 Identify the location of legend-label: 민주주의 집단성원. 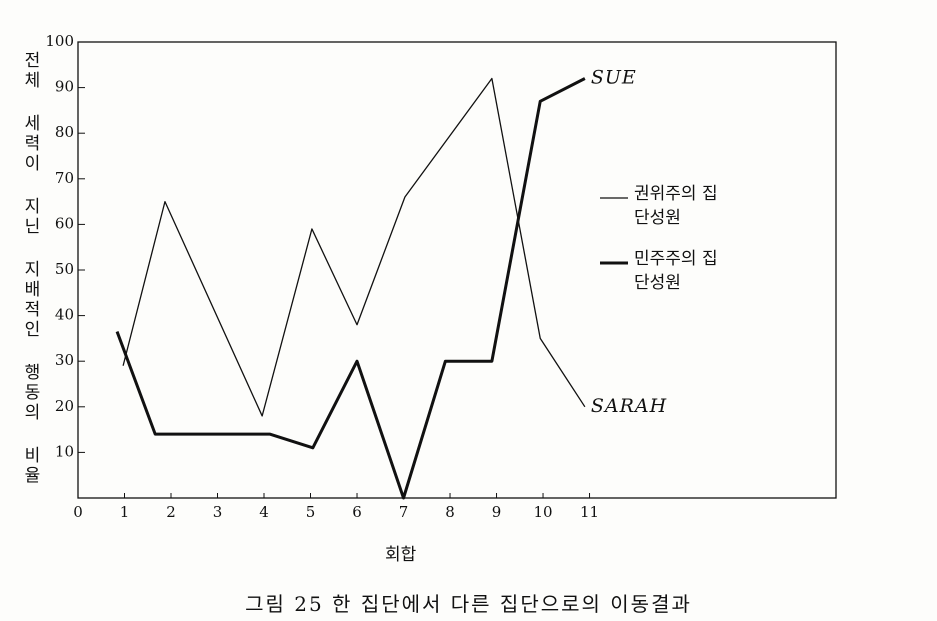
(676, 271).